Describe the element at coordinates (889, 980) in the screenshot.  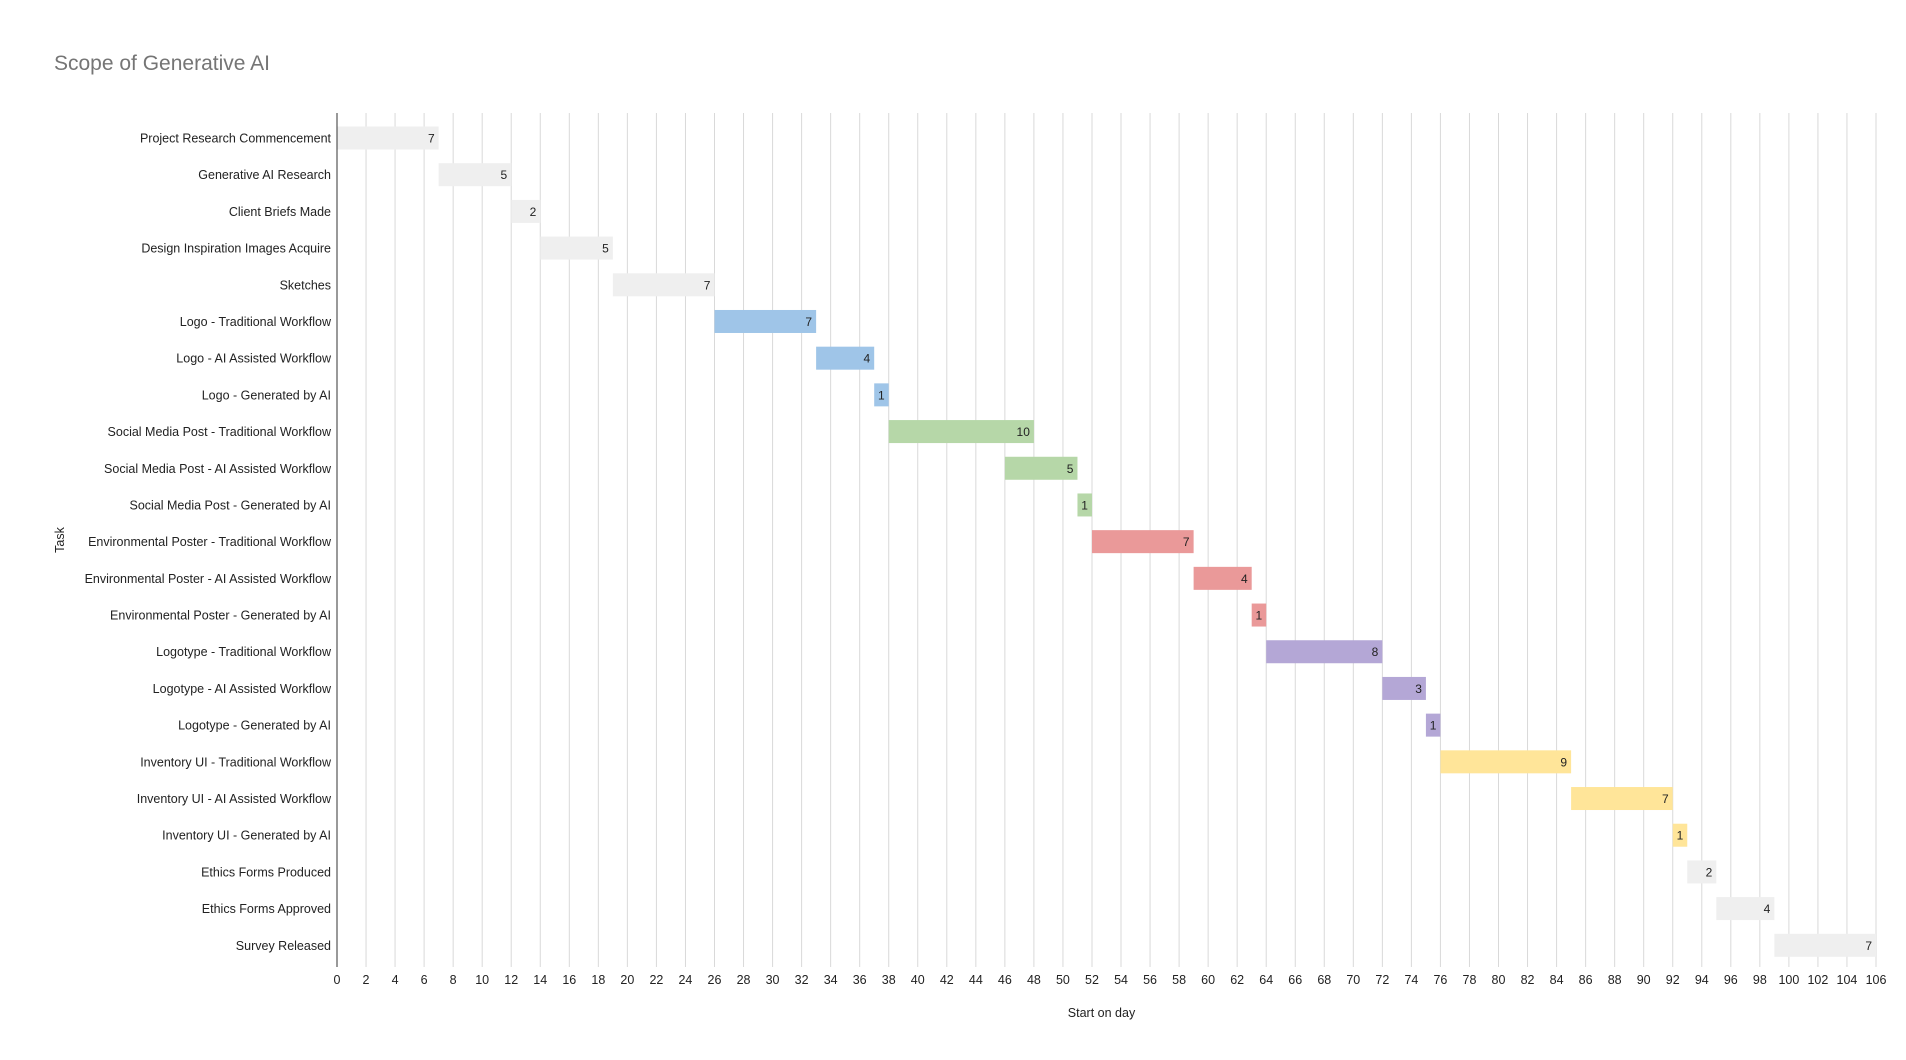
I see `x-tick-label: 38` at that location.